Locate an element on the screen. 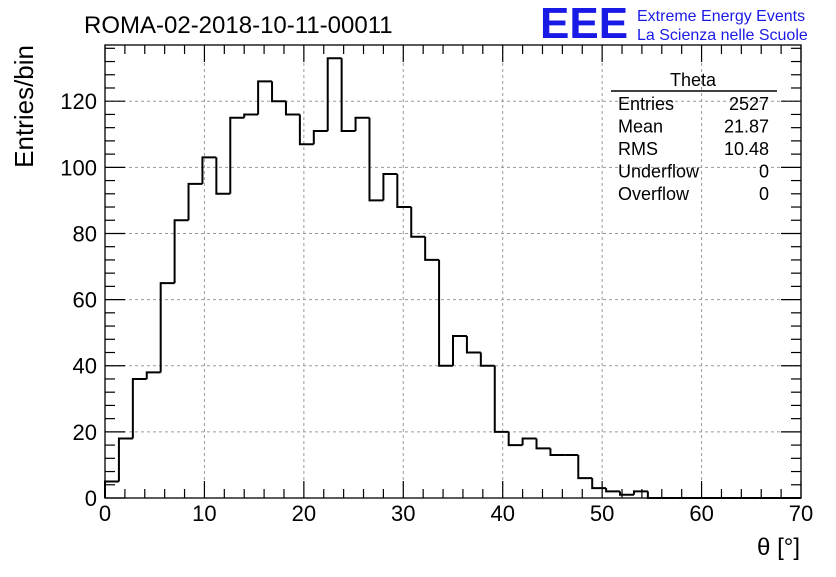  x-tick-label: 20 is located at coordinates (304, 513).